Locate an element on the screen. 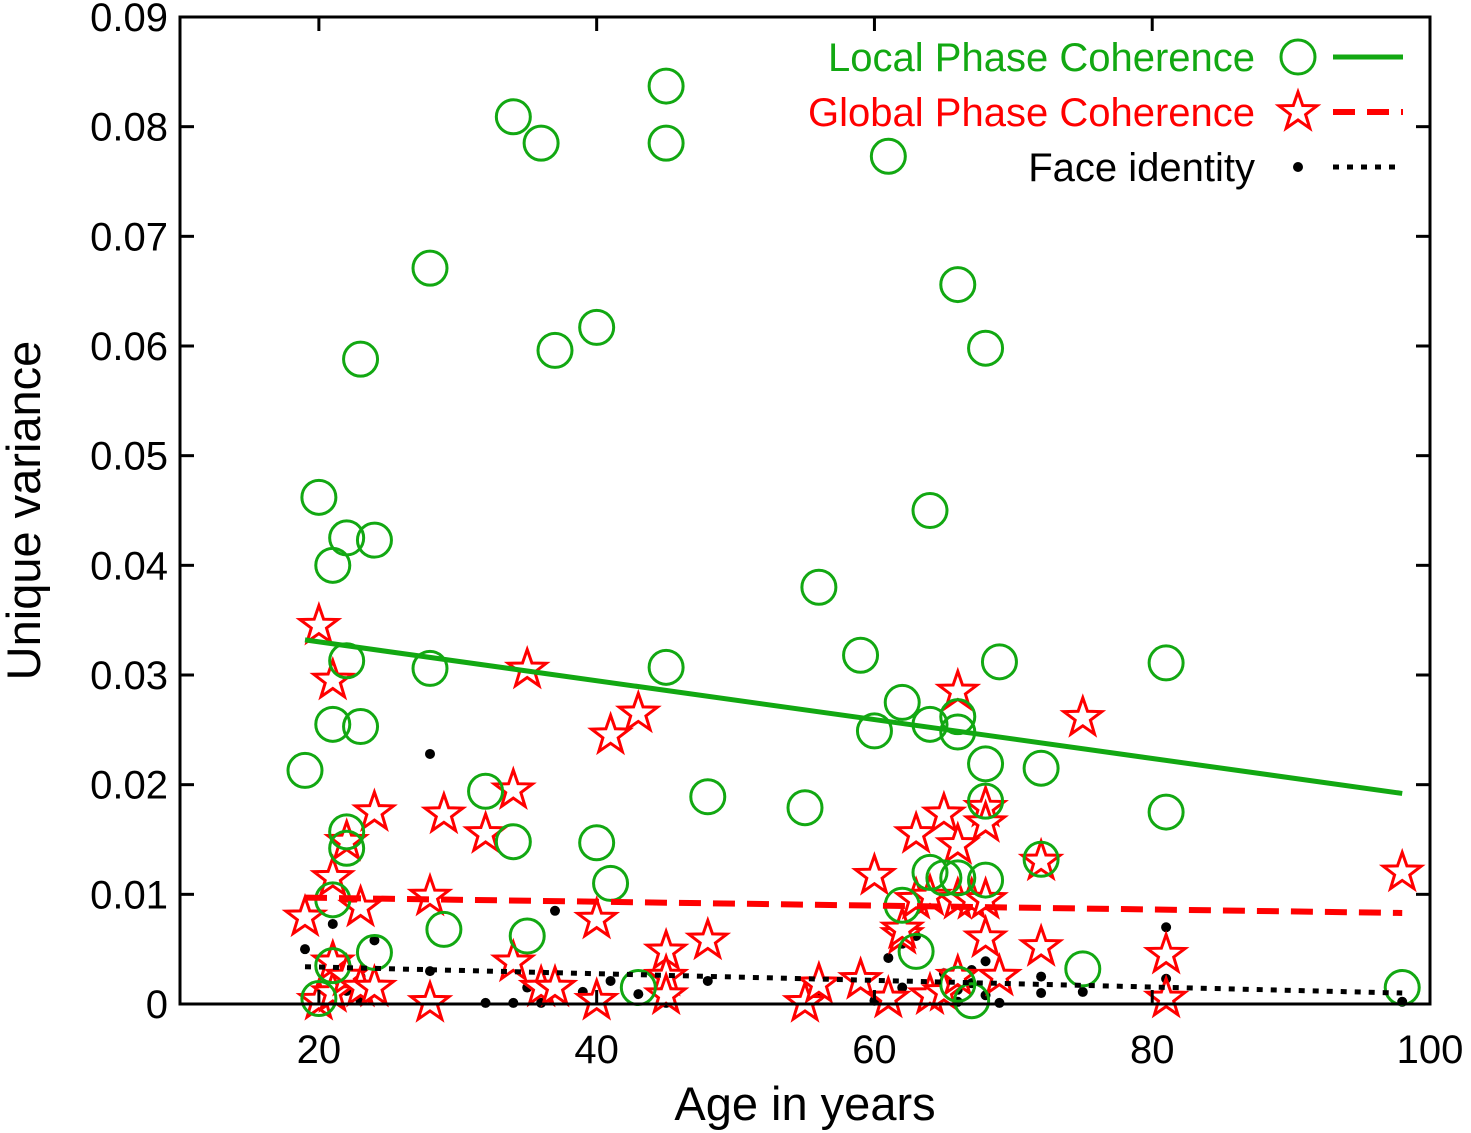  x-tick-label: 40 is located at coordinates (596, 1050).